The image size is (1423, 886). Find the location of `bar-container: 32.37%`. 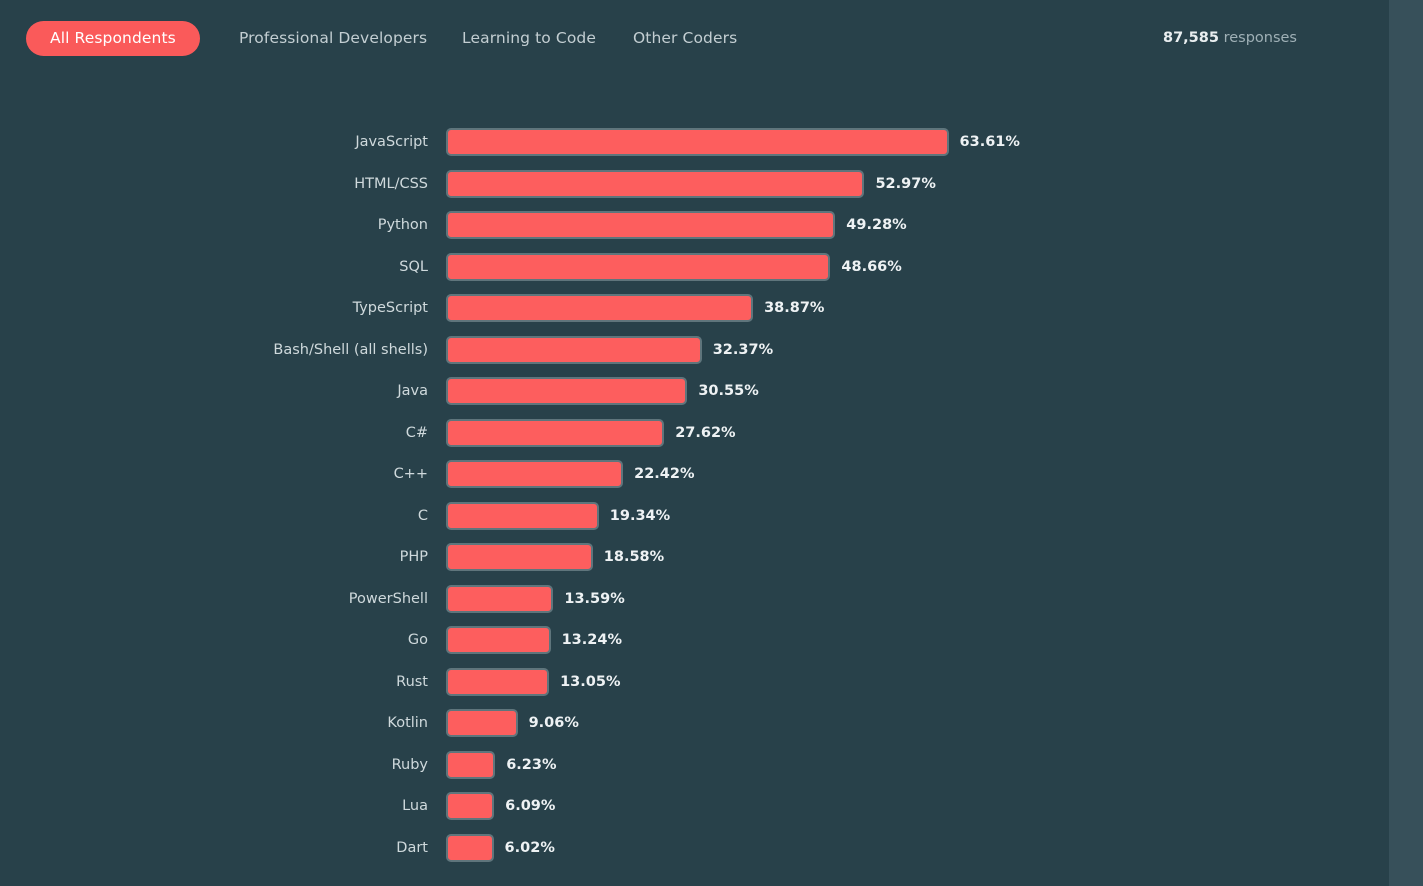

bar-container: 32.37% is located at coordinates (610, 349).